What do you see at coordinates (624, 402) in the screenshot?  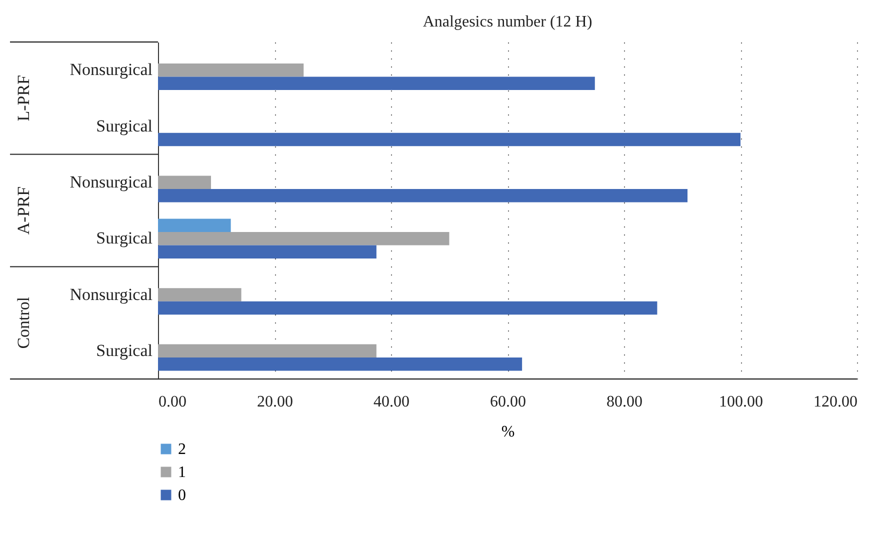 I see `x-tick-label: 80.00` at bounding box center [624, 402].